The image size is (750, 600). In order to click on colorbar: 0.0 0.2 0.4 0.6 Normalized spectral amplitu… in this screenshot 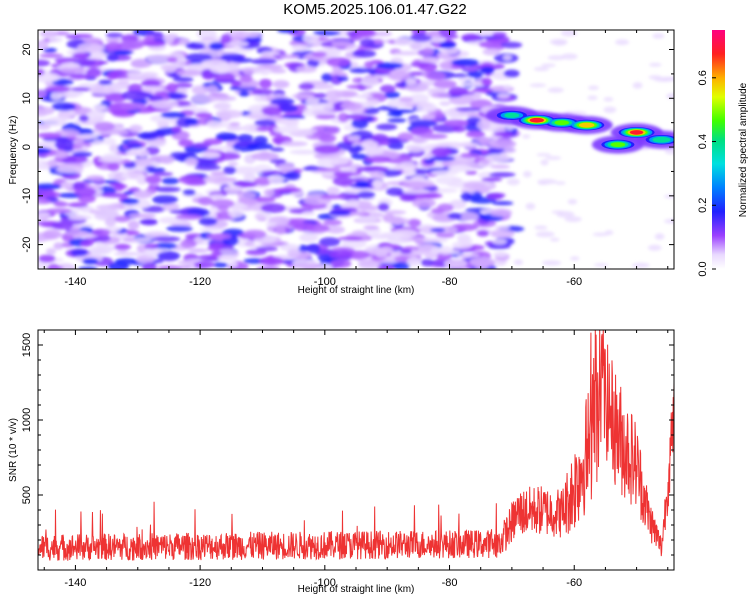, I will do `click(723, 153)`.